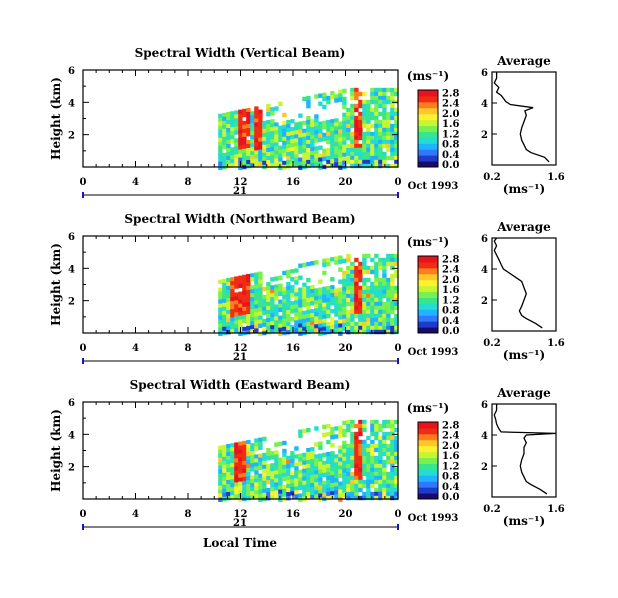  Describe the element at coordinates (491, 343) in the screenshot. I see `average-x-tick-label: 0.2` at that location.